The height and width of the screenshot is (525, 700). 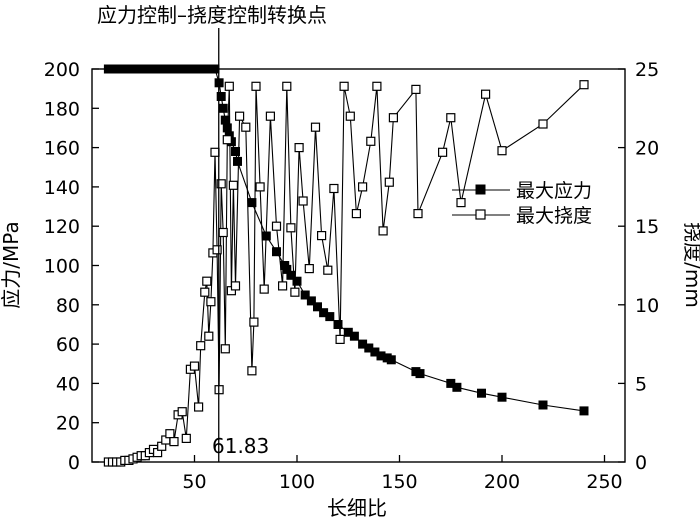 What do you see at coordinates (62, 227) in the screenshot?
I see `y-left-tick-label: 120` at bounding box center [62, 227].